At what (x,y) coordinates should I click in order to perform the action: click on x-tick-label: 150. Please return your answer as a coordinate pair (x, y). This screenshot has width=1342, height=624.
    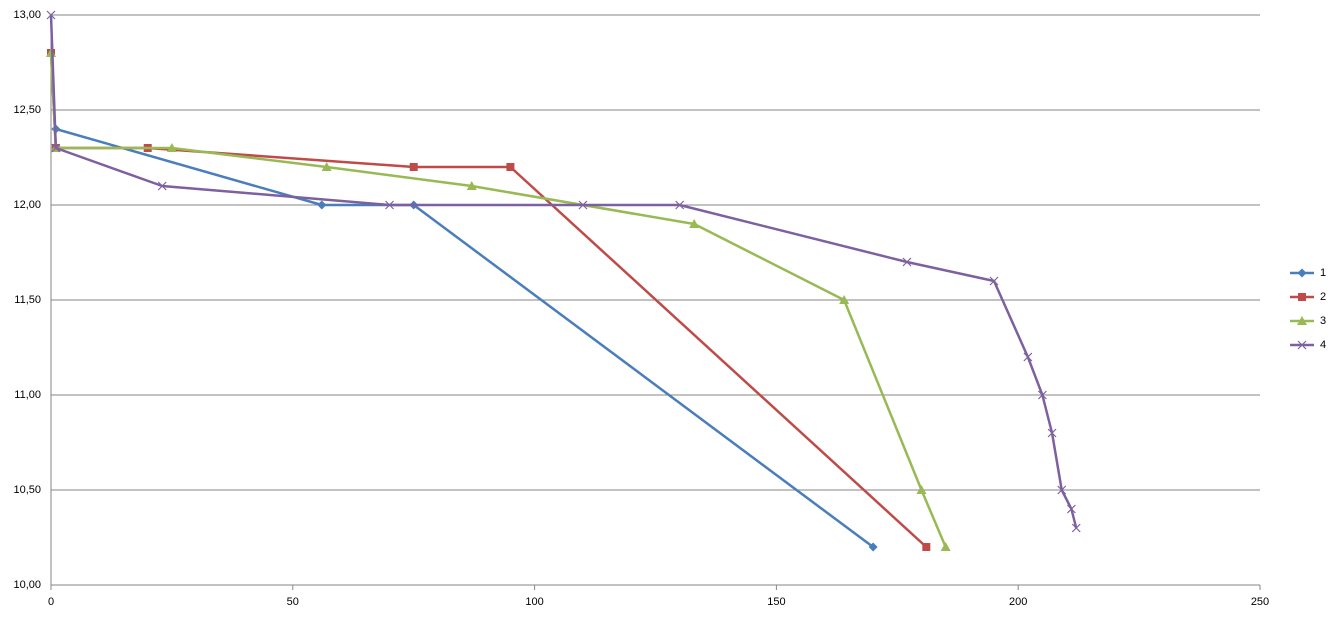
    Looking at the image, I should click on (776, 602).